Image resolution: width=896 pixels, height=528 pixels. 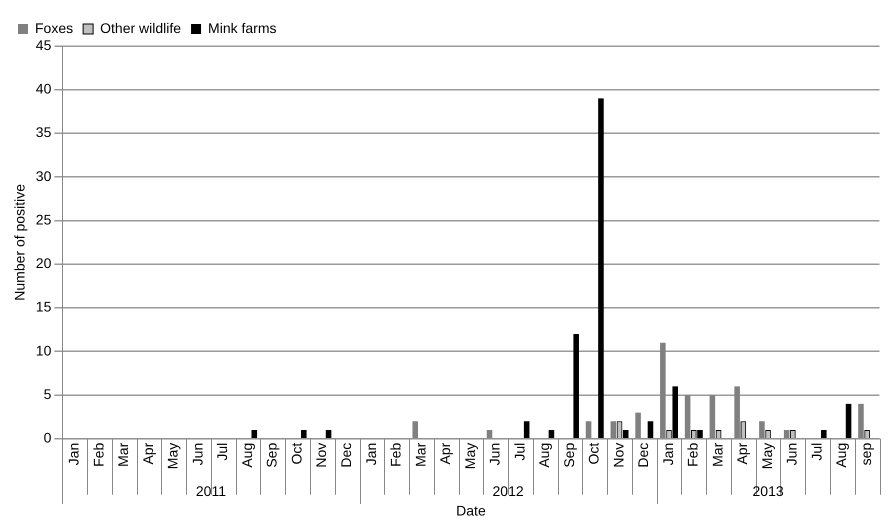 What do you see at coordinates (48, 394) in the screenshot?
I see `y-tick-label: 5` at bounding box center [48, 394].